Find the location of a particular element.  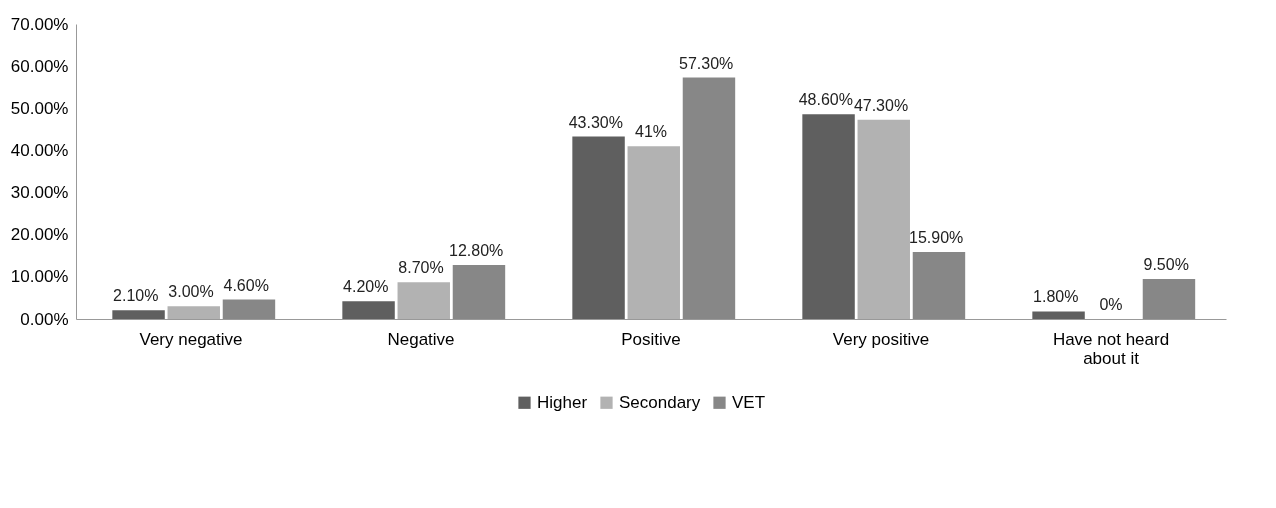

y-tick-label: 60.00% is located at coordinates (39, 66).